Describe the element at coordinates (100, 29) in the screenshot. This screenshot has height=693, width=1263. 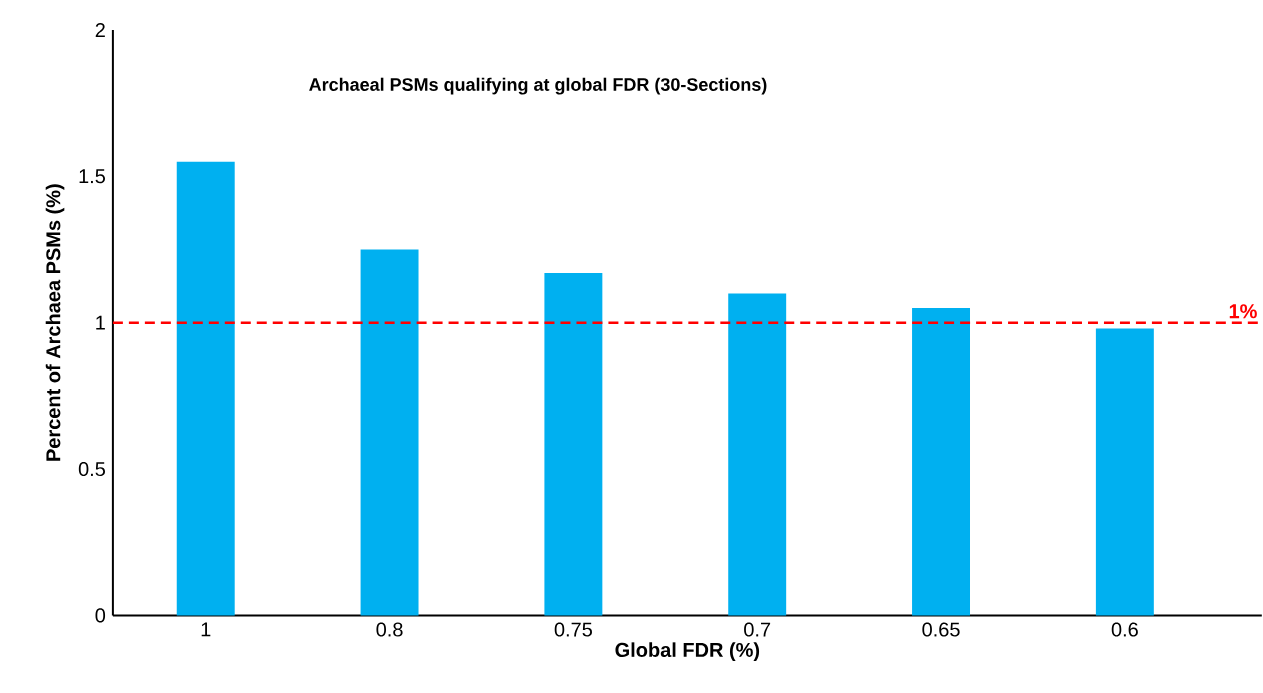
I see `y-tick-label: 2` at that location.